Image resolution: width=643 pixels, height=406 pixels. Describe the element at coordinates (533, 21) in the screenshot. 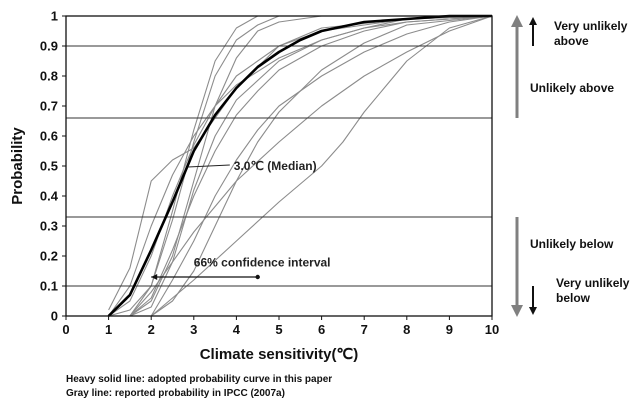

I see `upper-black-arrowhead` at that location.